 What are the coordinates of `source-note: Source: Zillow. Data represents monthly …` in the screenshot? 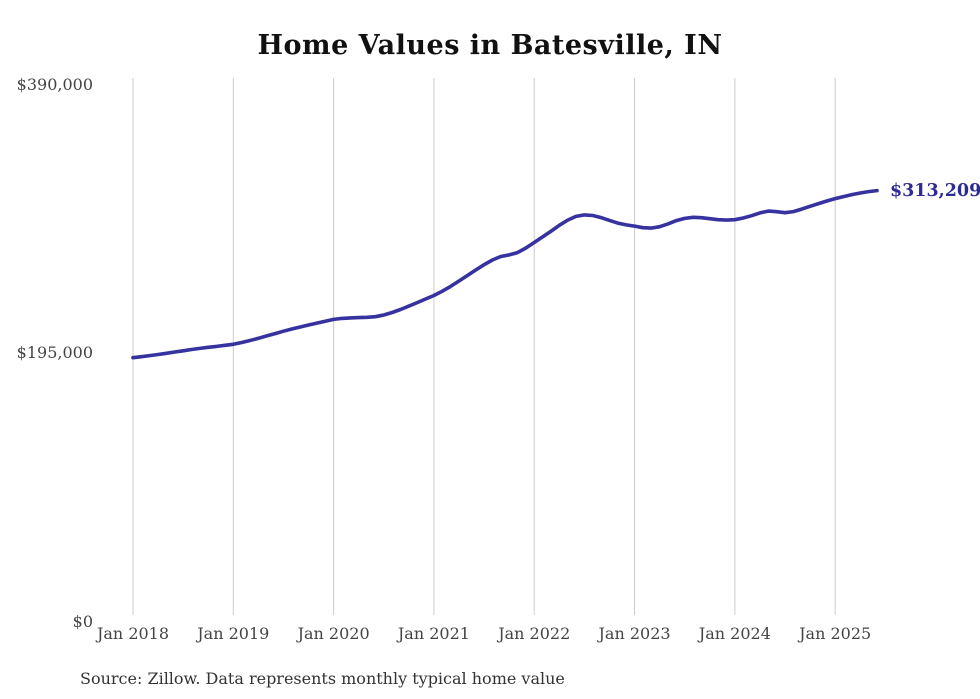 It's located at (322, 678).